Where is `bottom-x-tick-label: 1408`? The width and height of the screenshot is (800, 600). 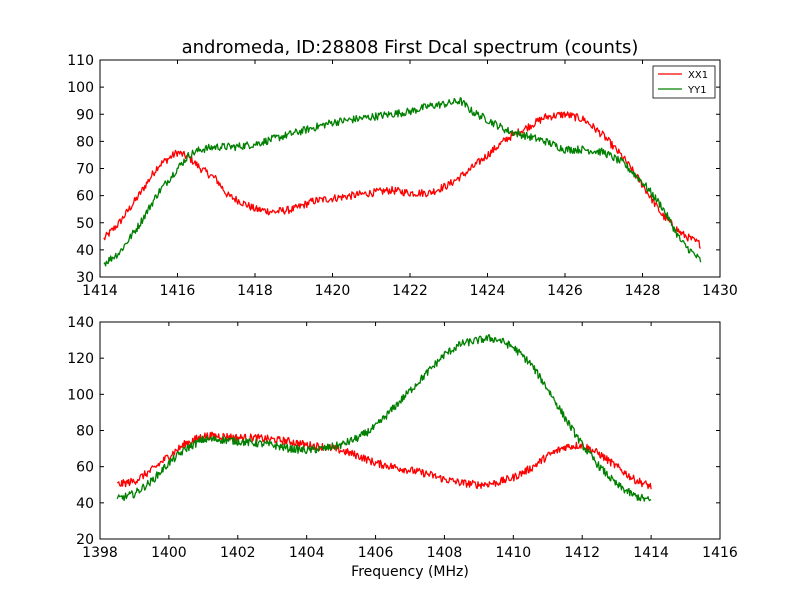
bottom-x-tick-label: 1408 is located at coordinates (445, 553).